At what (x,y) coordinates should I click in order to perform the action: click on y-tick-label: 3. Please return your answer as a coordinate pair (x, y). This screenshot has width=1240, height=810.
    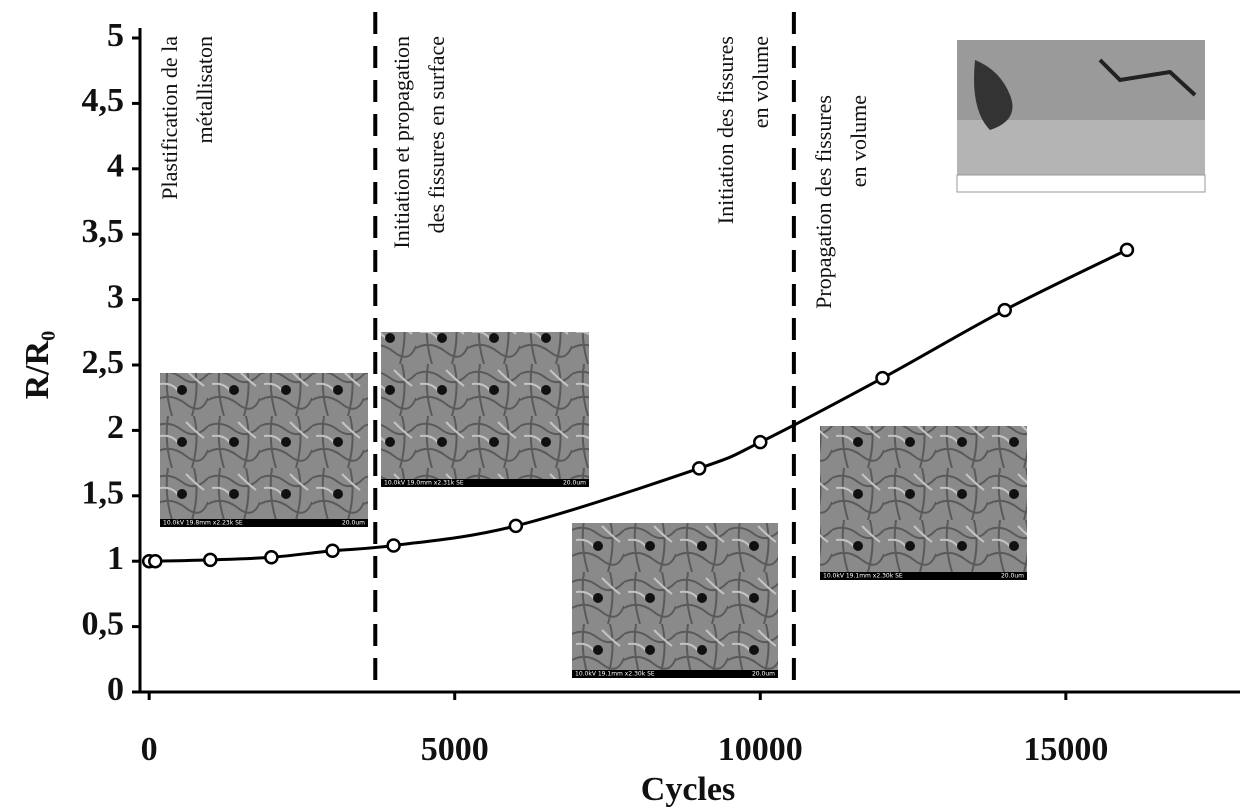
    Looking at the image, I should click on (115, 296).